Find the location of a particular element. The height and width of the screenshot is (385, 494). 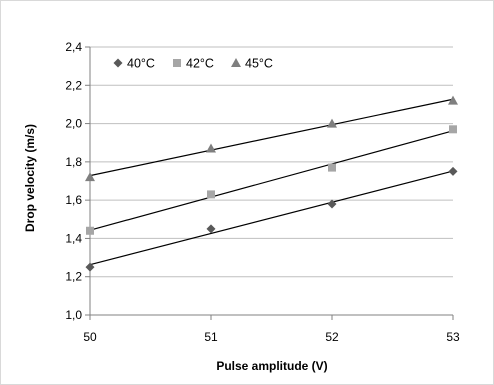

y-tick-labels: 1,0 1,2 1,4 1,6 1,8 2,0 2,2 2,4 is located at coordinates (73, 181).